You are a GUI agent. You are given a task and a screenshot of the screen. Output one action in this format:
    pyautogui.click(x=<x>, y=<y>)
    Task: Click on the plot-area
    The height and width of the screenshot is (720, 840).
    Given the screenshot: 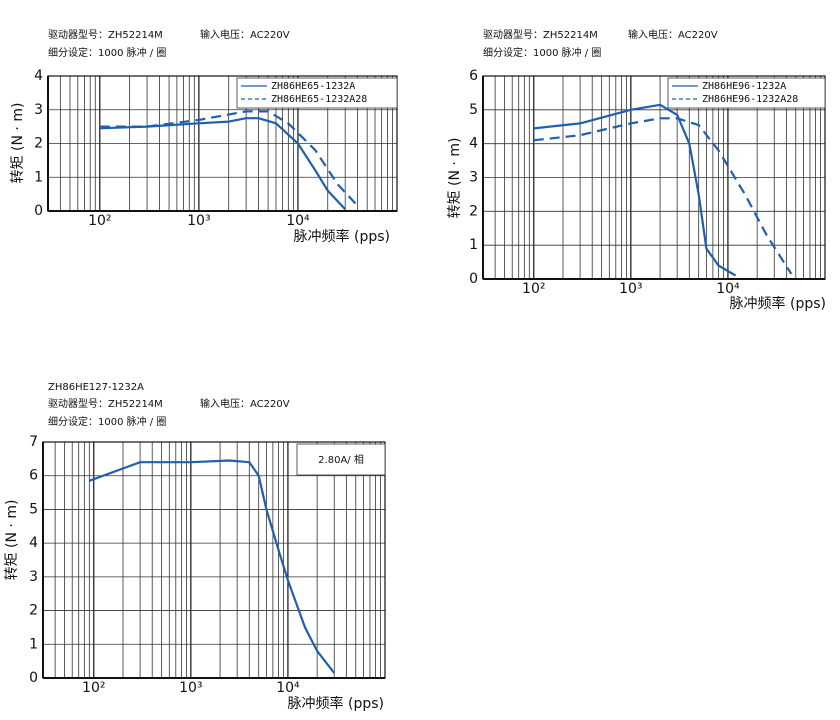 What is the action you would take?
    pyautogui.click(x=214, y=560)
    